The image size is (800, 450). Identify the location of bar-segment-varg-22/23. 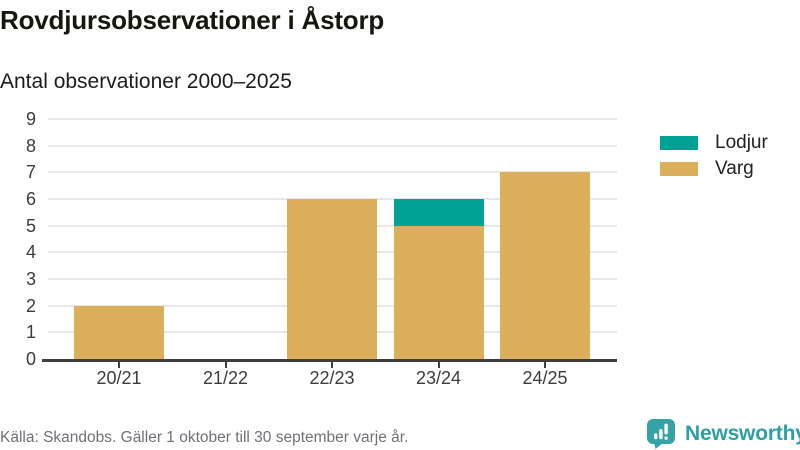
(332, 279).